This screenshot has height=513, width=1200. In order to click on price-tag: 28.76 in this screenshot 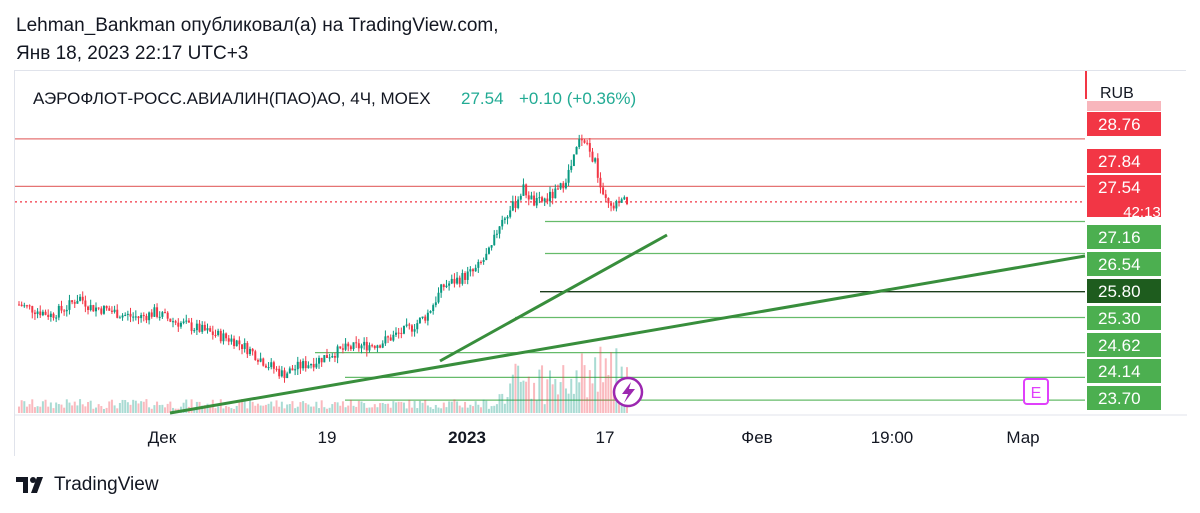, I will do `click(1124, 124)`.